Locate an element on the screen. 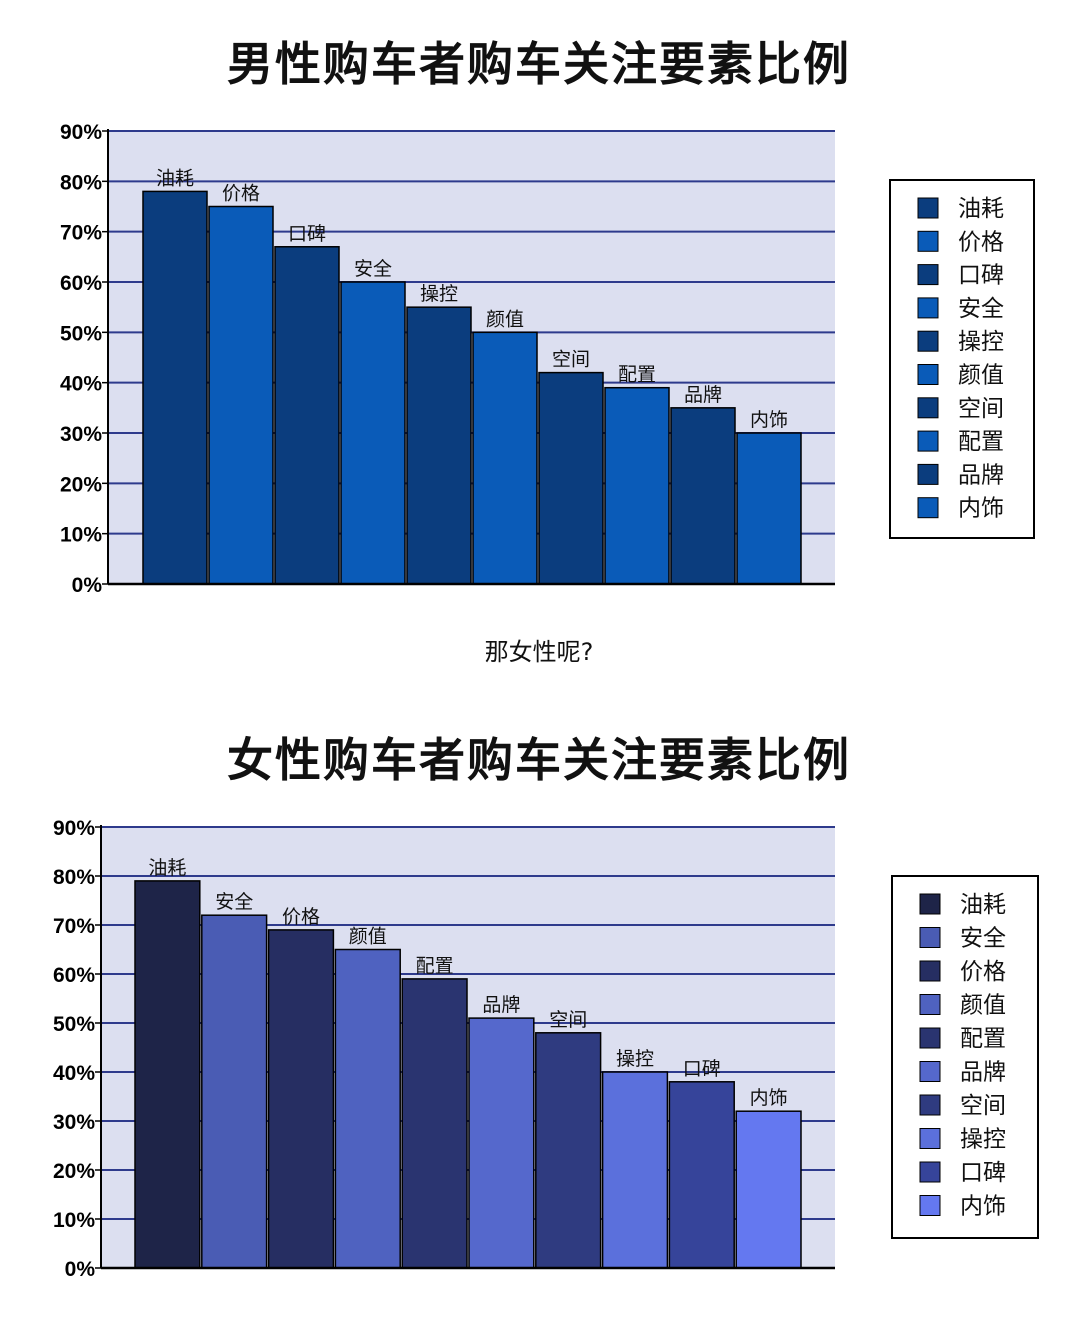  transition-text: 那女性呢? is located at coordinates (539, 652).